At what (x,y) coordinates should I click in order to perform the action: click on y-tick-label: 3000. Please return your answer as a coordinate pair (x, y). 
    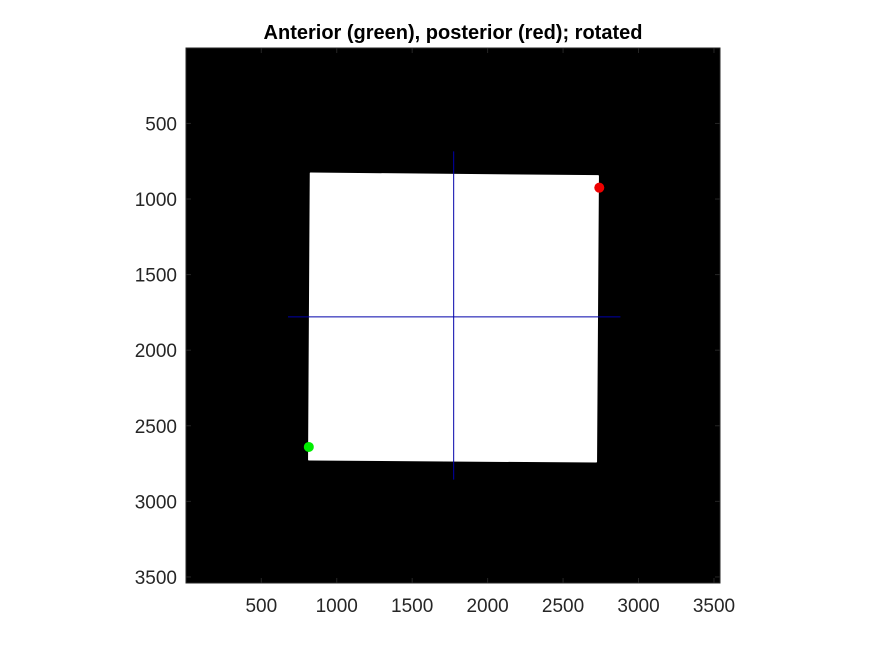
    Looking at the image, I should click on (156, 502).